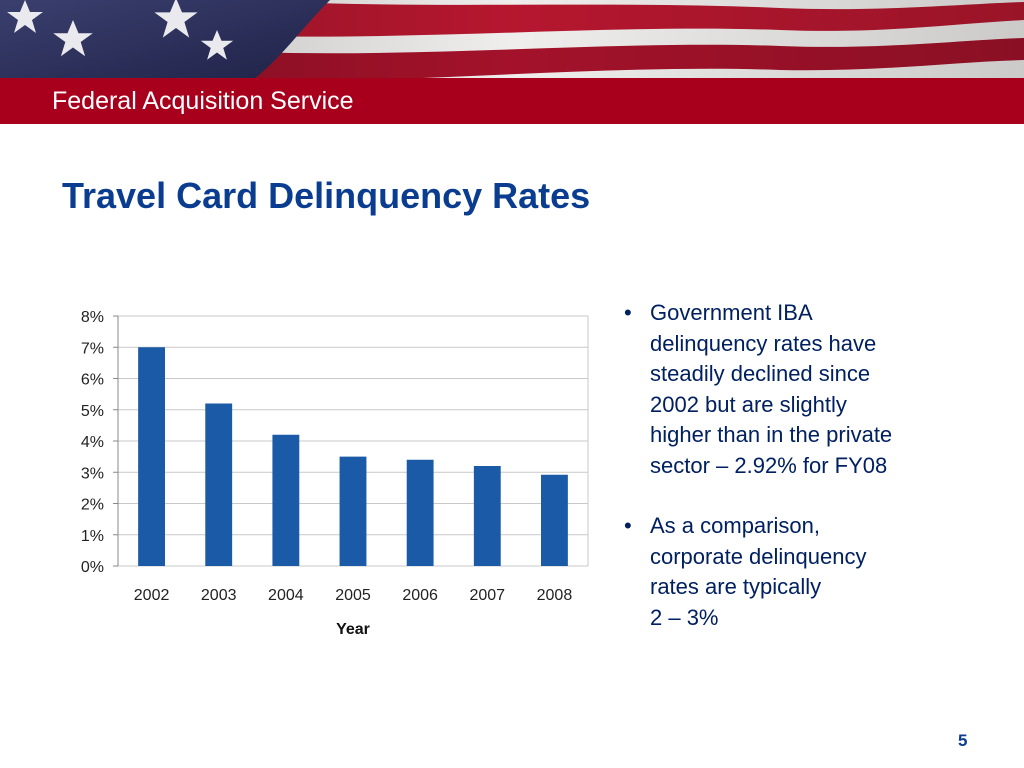 Image resolution: width=1024 pixels, height=768 pixels. What do you see at coordinates (353, 511) in the screenshot?
I see `bar-2005` at bounding box center [353, 511].